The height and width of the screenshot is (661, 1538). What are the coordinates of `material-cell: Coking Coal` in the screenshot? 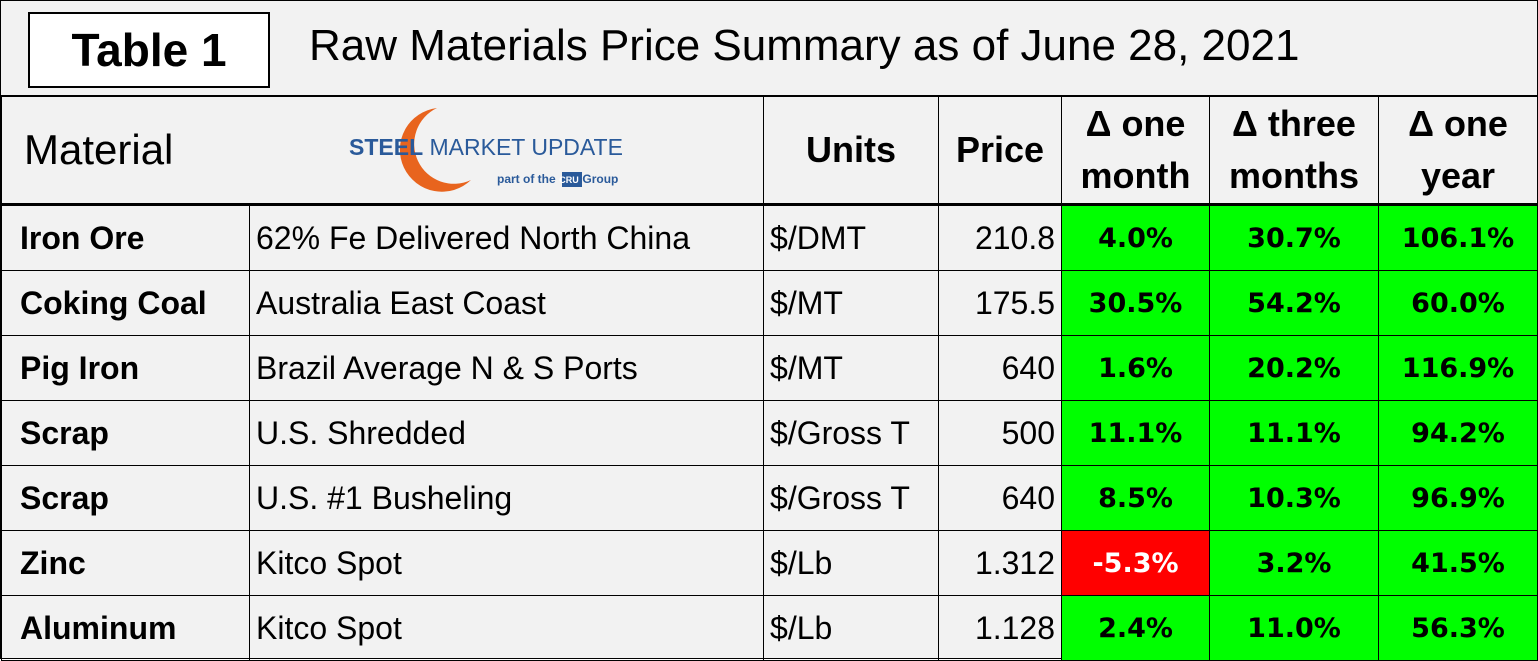 It's located at (125, 303).